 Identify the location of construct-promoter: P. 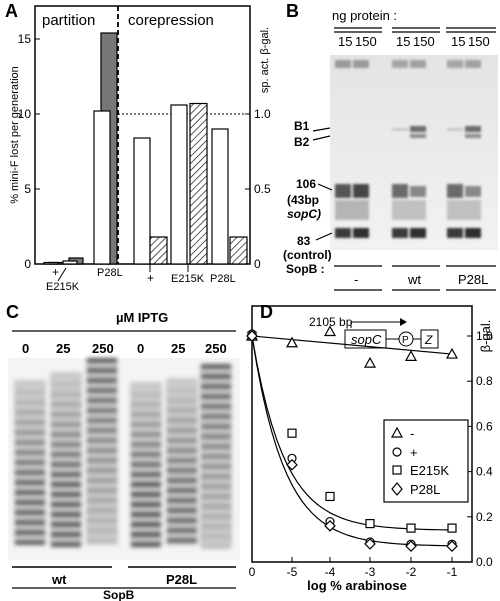
(405, 340).